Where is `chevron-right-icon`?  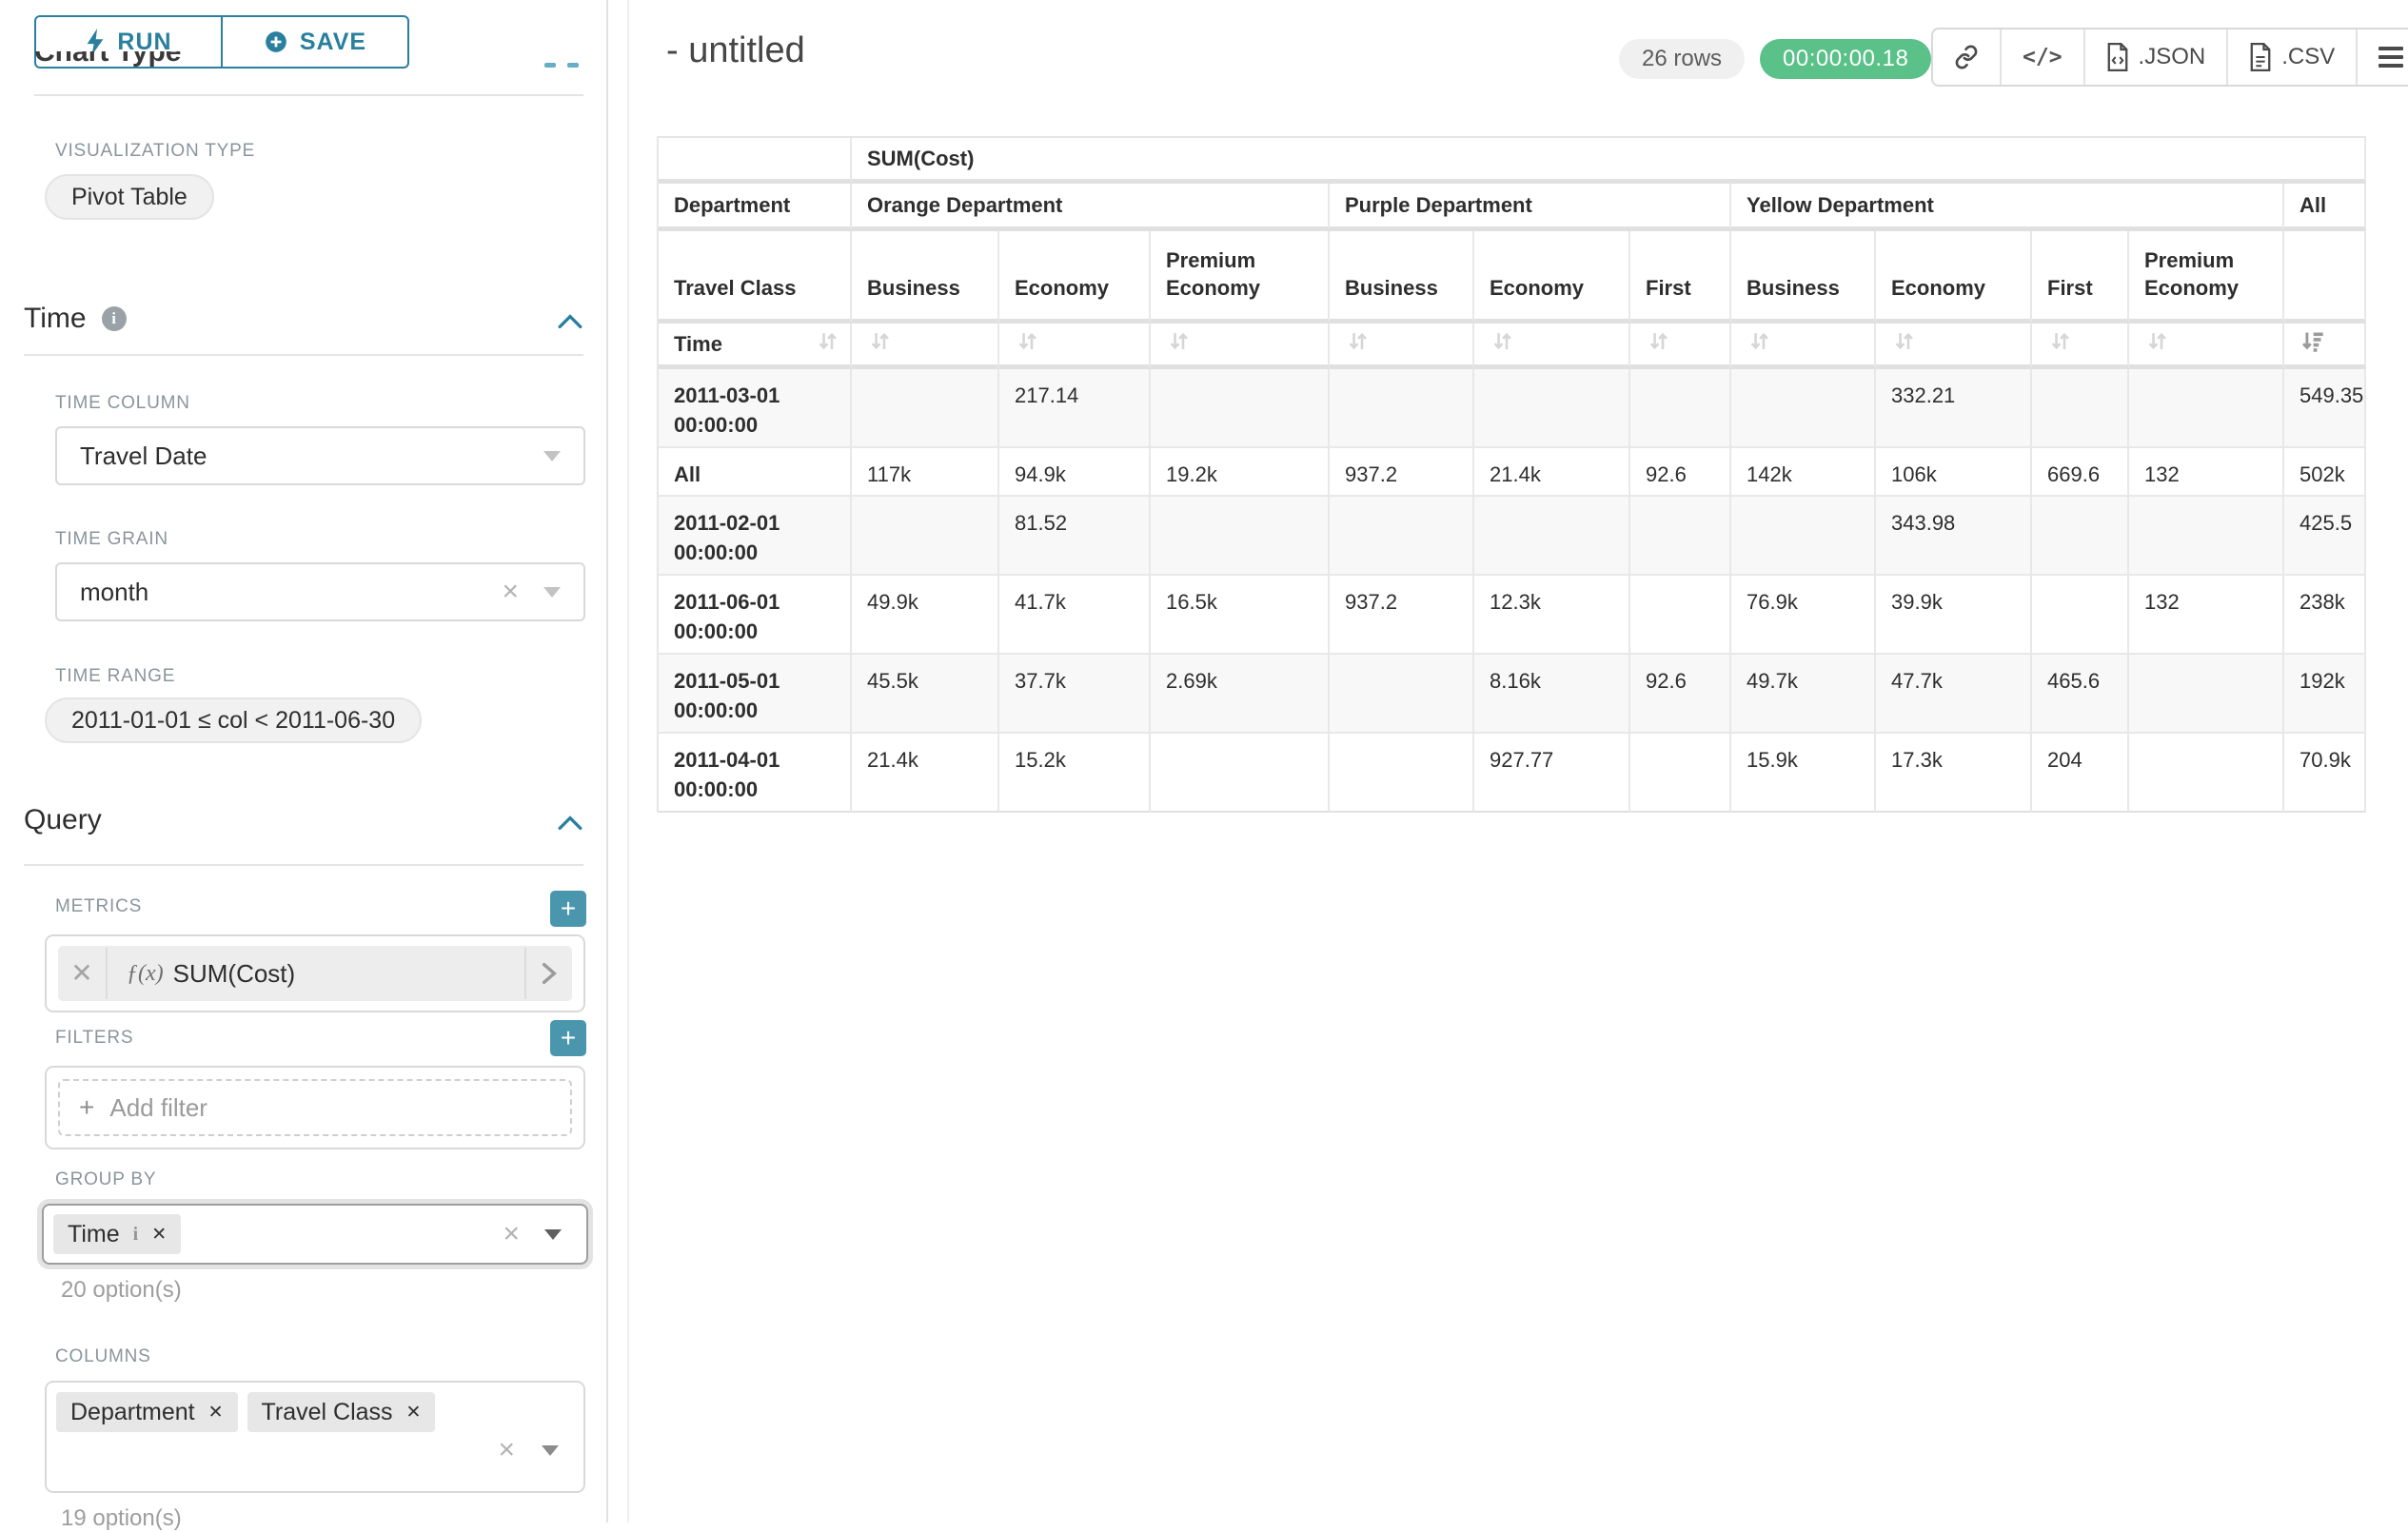 chevron-right-icon is located at coordinates (548, 973).